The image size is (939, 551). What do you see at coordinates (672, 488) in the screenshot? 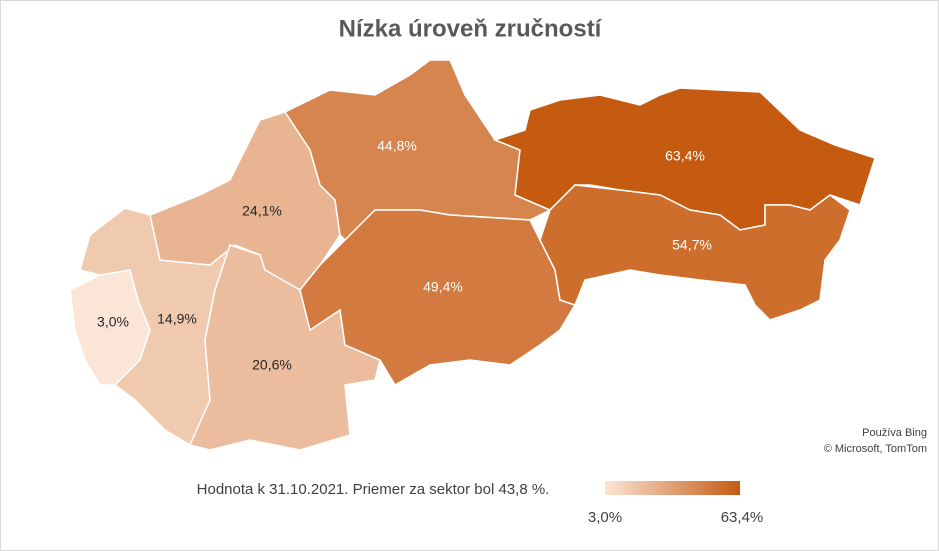
I see `color-scale` at bounding box center [672, 488].